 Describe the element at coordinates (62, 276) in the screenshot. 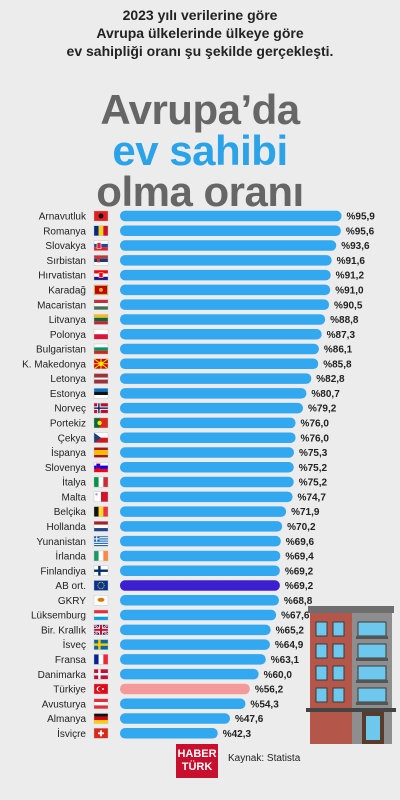

I see `category-label: Hırvatistan` at that location.